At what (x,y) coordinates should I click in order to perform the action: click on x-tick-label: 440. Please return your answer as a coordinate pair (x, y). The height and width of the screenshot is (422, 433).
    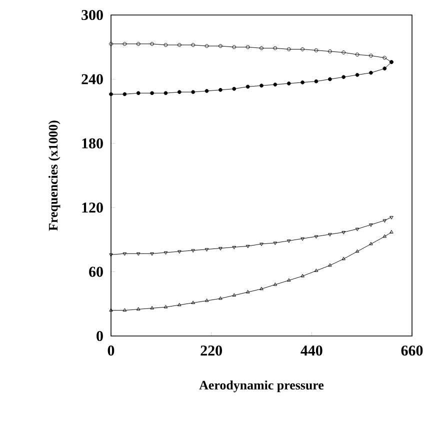
    Looking at the image, I should click on (311, 351).